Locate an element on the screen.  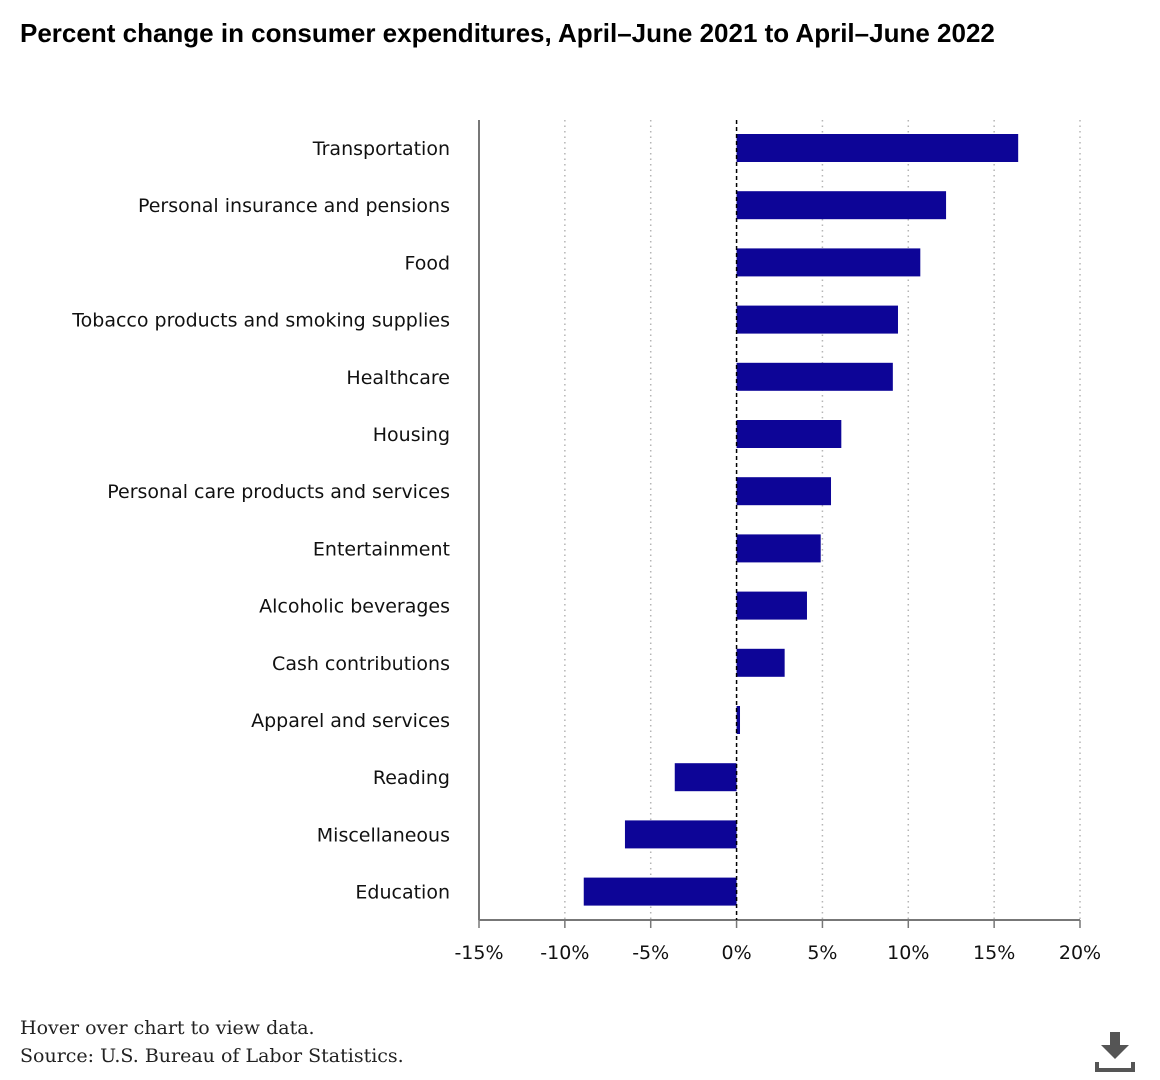
x-tick-label: 5% is located at coordinates (822, 953).